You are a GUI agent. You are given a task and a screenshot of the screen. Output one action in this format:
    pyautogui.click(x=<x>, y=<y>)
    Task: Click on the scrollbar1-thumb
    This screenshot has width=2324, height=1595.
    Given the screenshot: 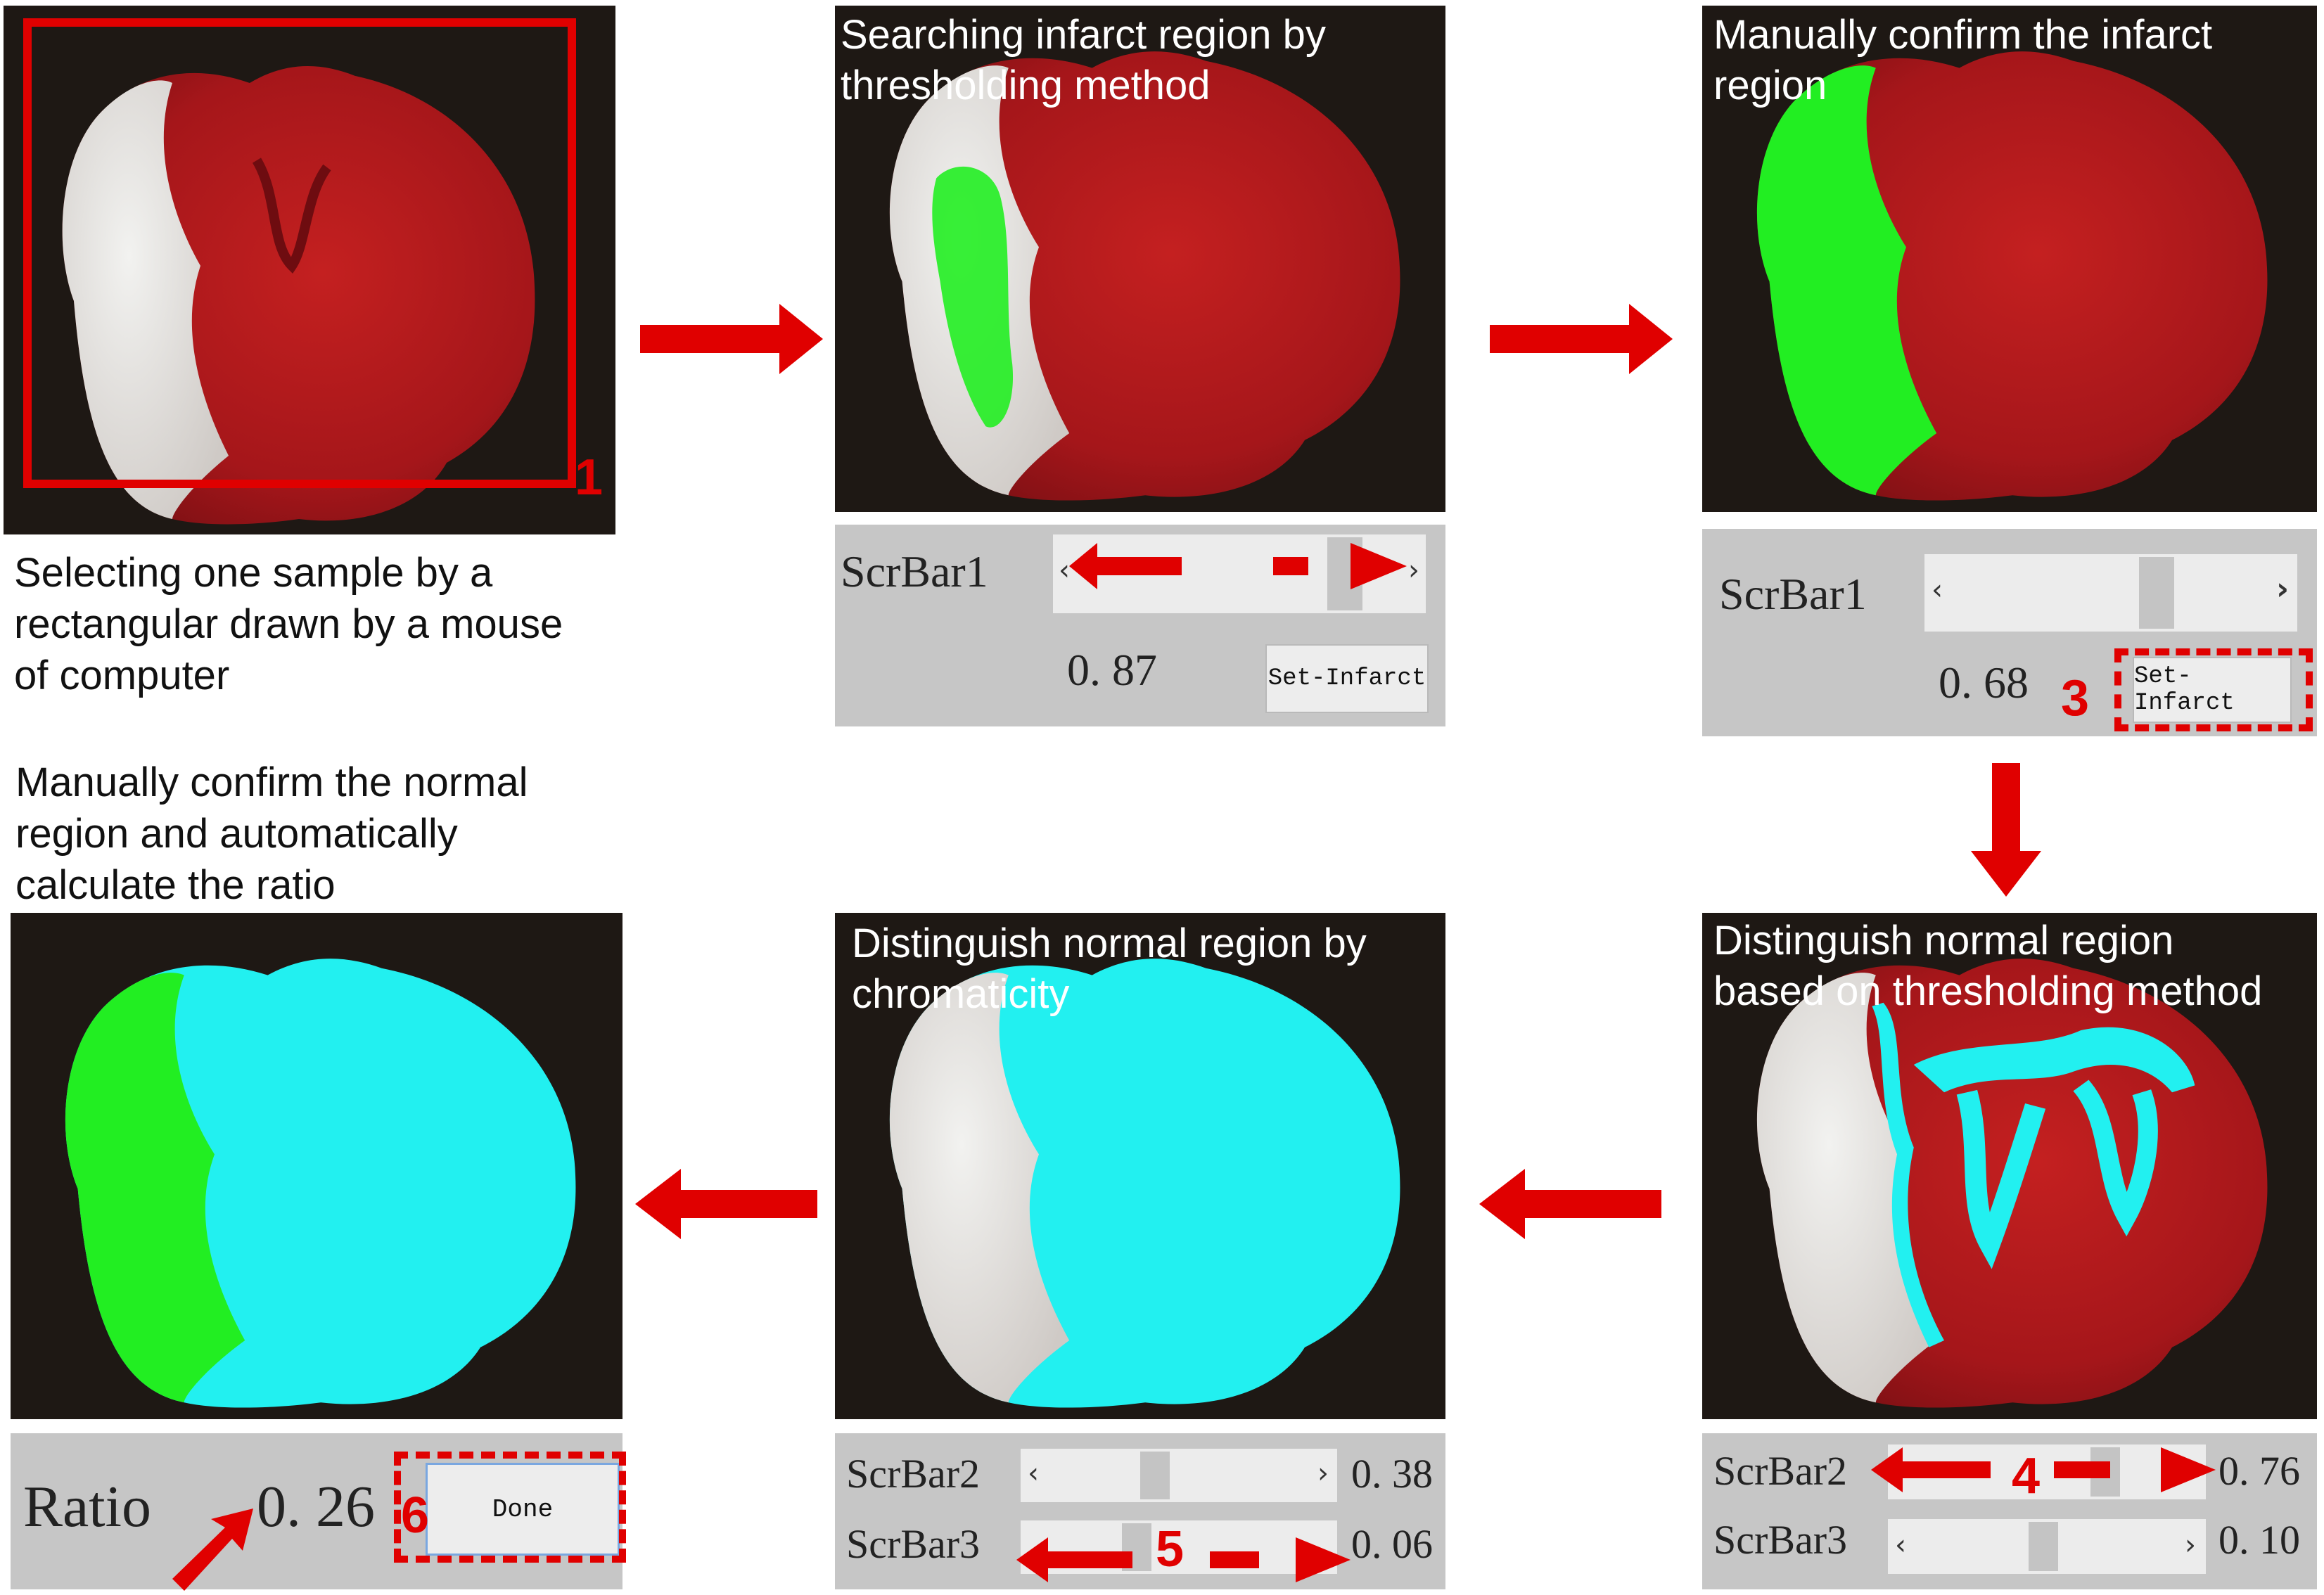 What is the action you would take?
    pyautogui.click(x=2156, y=593)
    